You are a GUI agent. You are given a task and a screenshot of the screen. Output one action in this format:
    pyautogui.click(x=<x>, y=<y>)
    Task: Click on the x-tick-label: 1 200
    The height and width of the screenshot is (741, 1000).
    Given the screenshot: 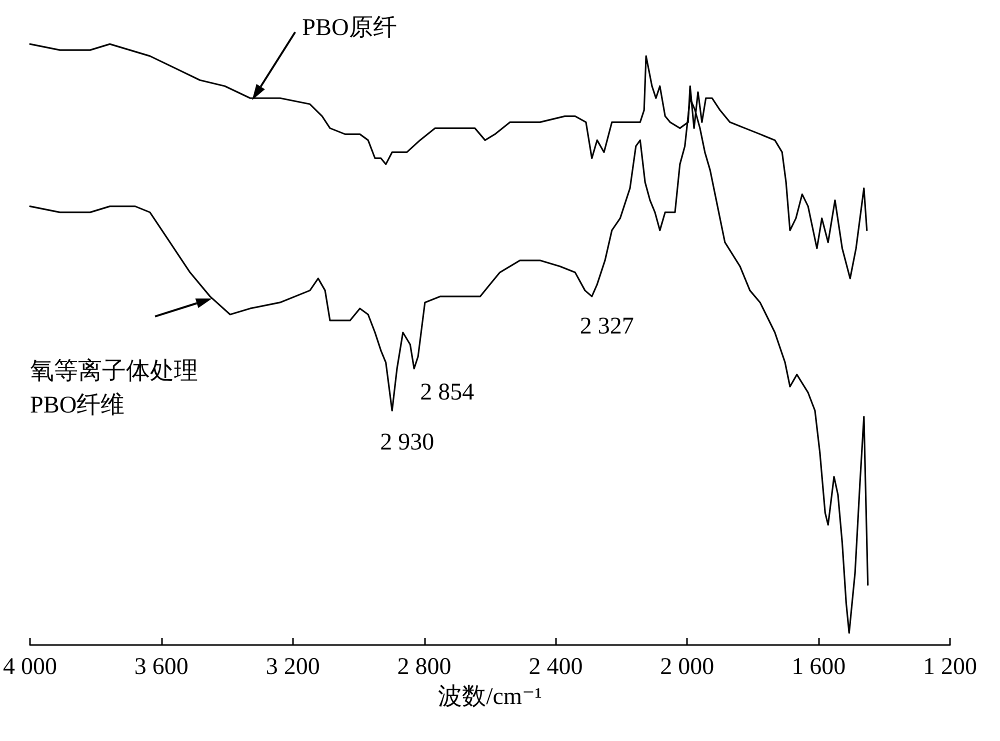 What is the action you would take?
    pyautogui.click(x=950, y=667)
    